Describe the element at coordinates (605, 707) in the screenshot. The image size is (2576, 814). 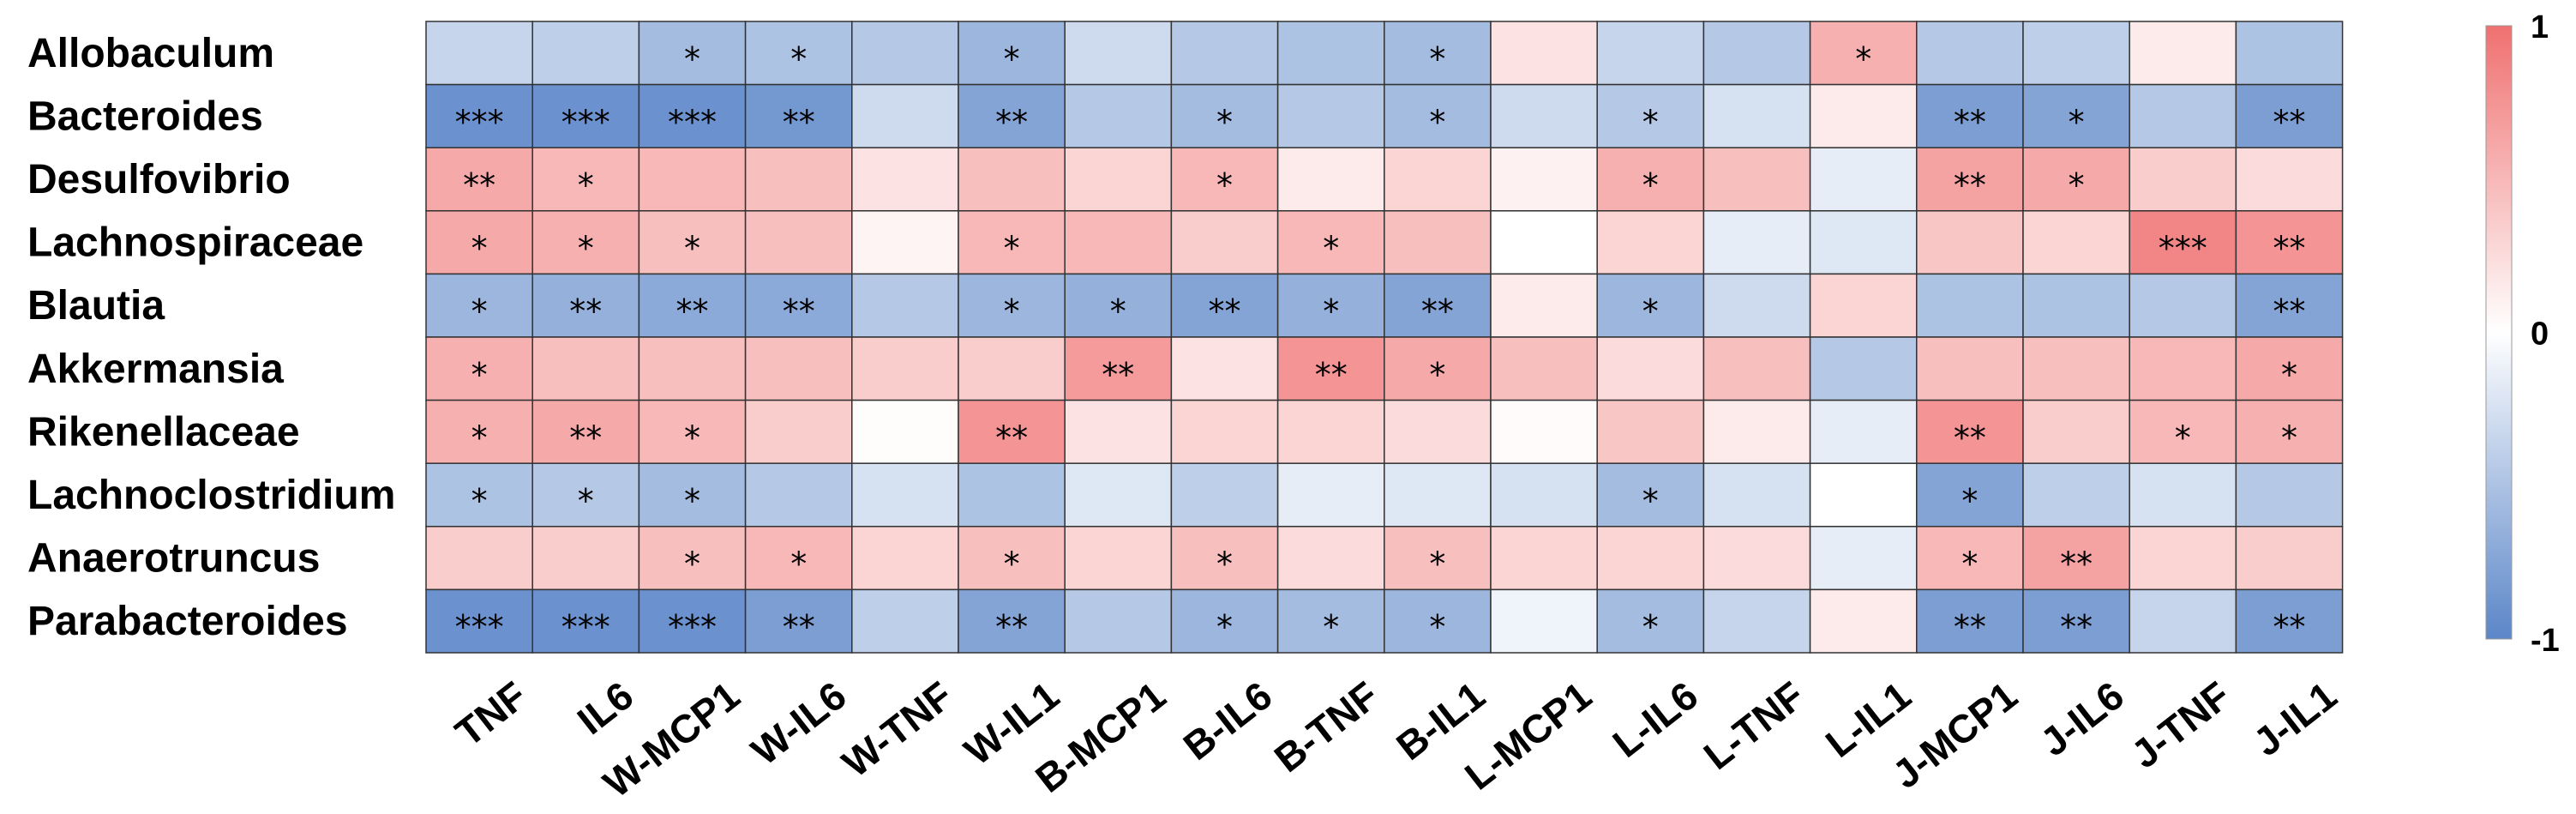
I see `column-label: IL6` at that location.